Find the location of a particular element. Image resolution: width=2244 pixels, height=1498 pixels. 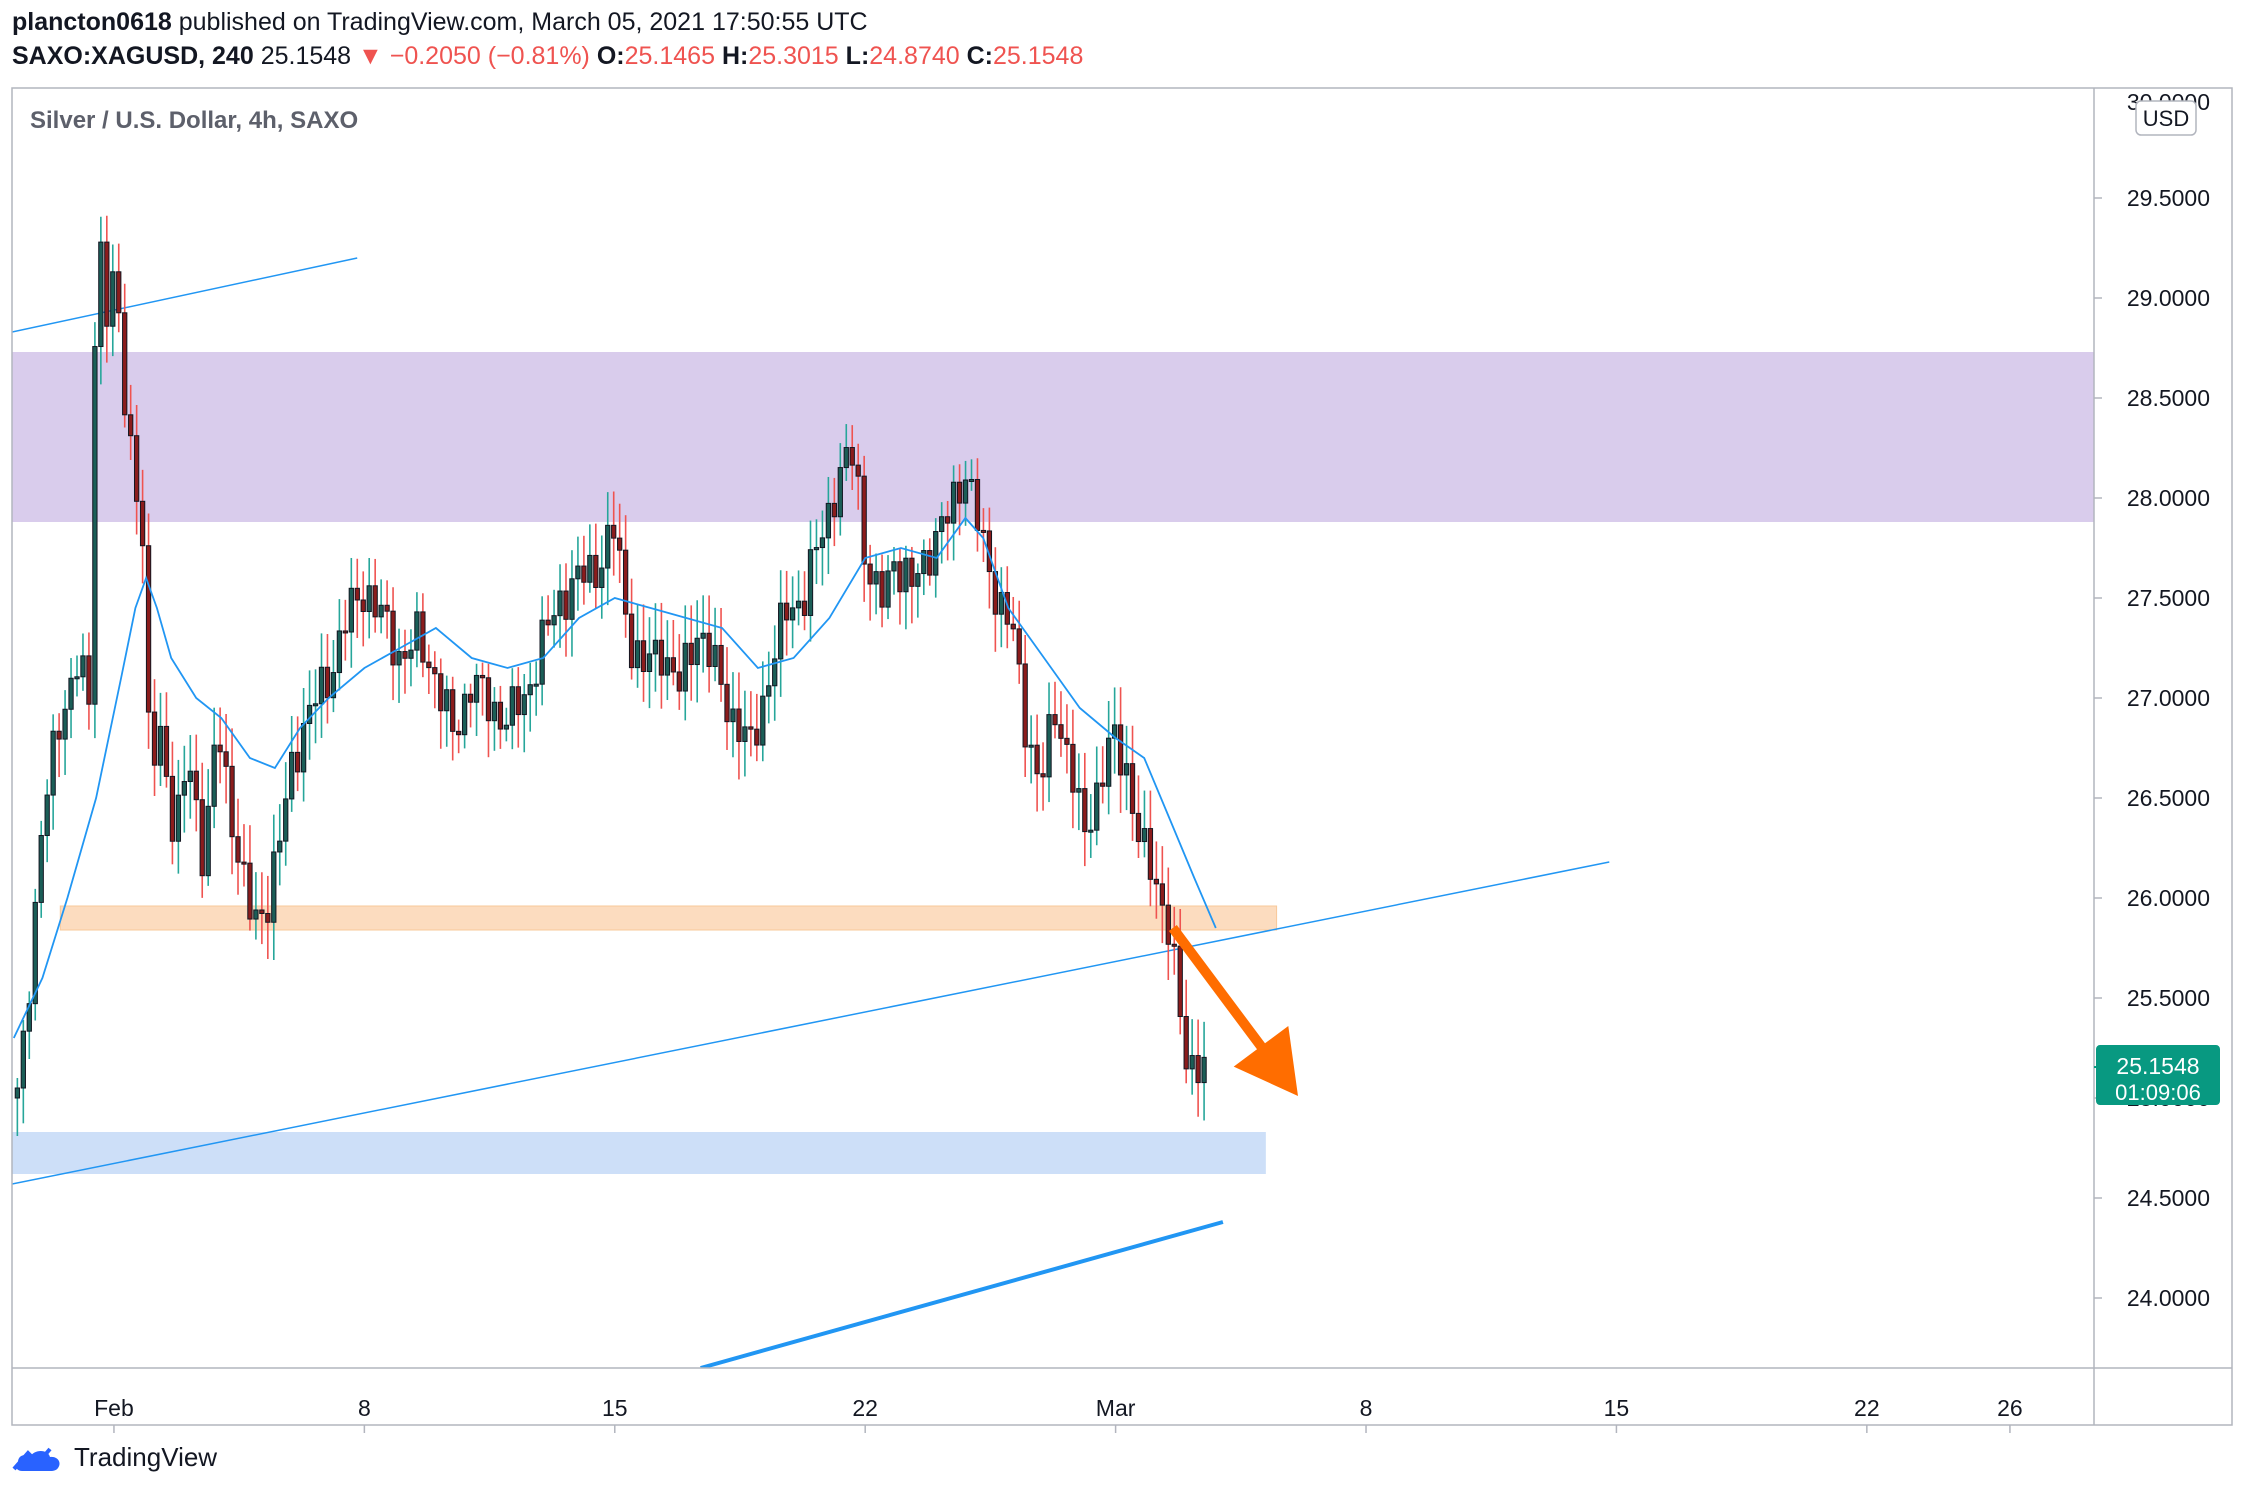

low-label: L: is located at coordinates (857, 56).